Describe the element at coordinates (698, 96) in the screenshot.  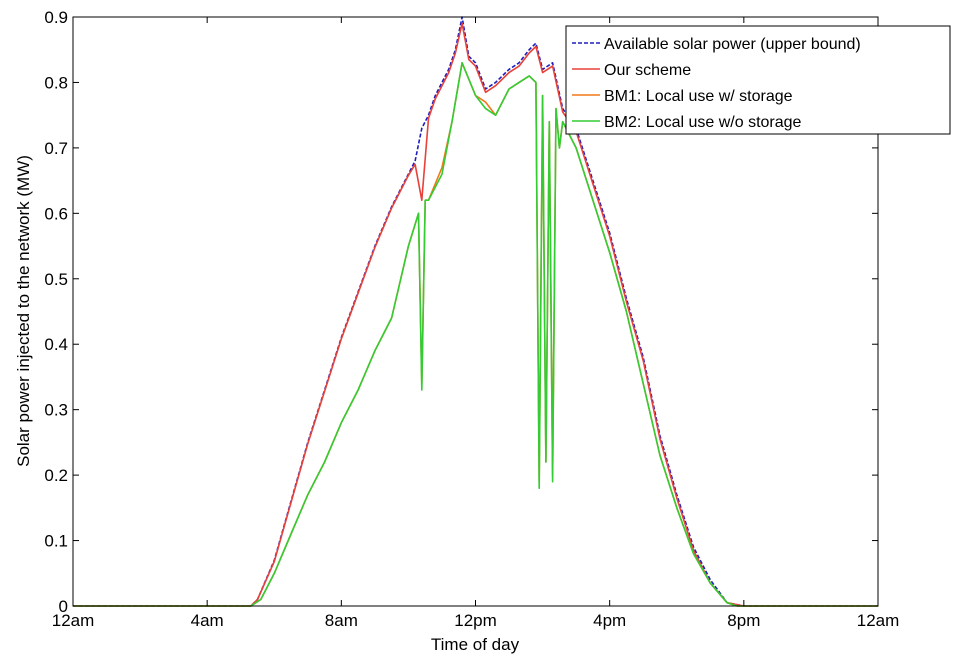
I see `legend-label: BM1: Local use w/ storage` at that location.